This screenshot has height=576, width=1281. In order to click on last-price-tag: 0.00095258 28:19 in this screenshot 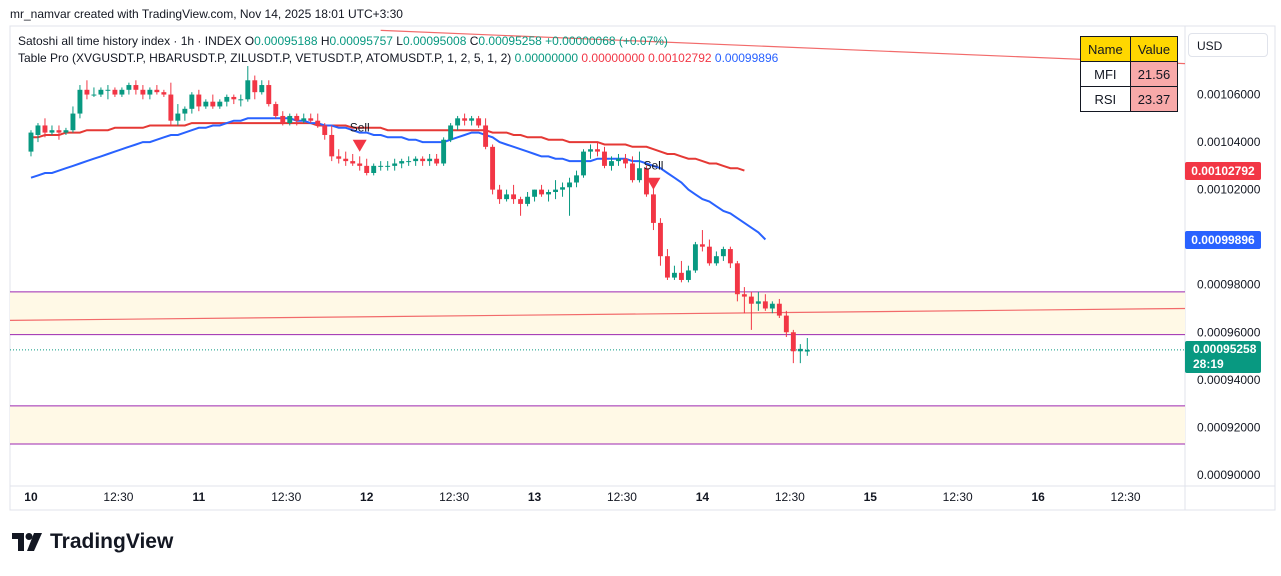, I will do `click(1223, 356)`.